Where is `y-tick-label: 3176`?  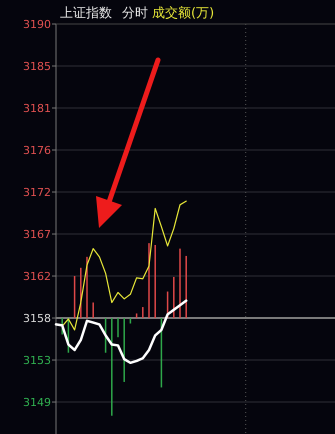 y-tick-label: 3176 is located at coordinates (37, 151).